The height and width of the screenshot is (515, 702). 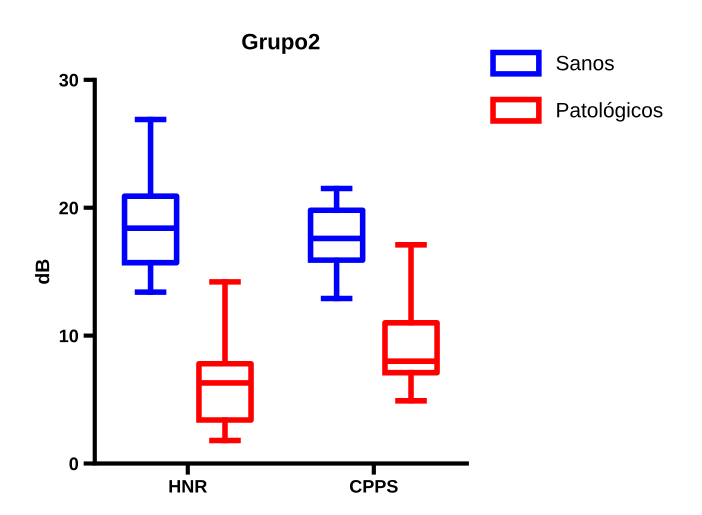 What do you see at coordinates (609, 112) in the screenshot?
I see `legend-label: Patológicos` at bounding box center [609, 112].